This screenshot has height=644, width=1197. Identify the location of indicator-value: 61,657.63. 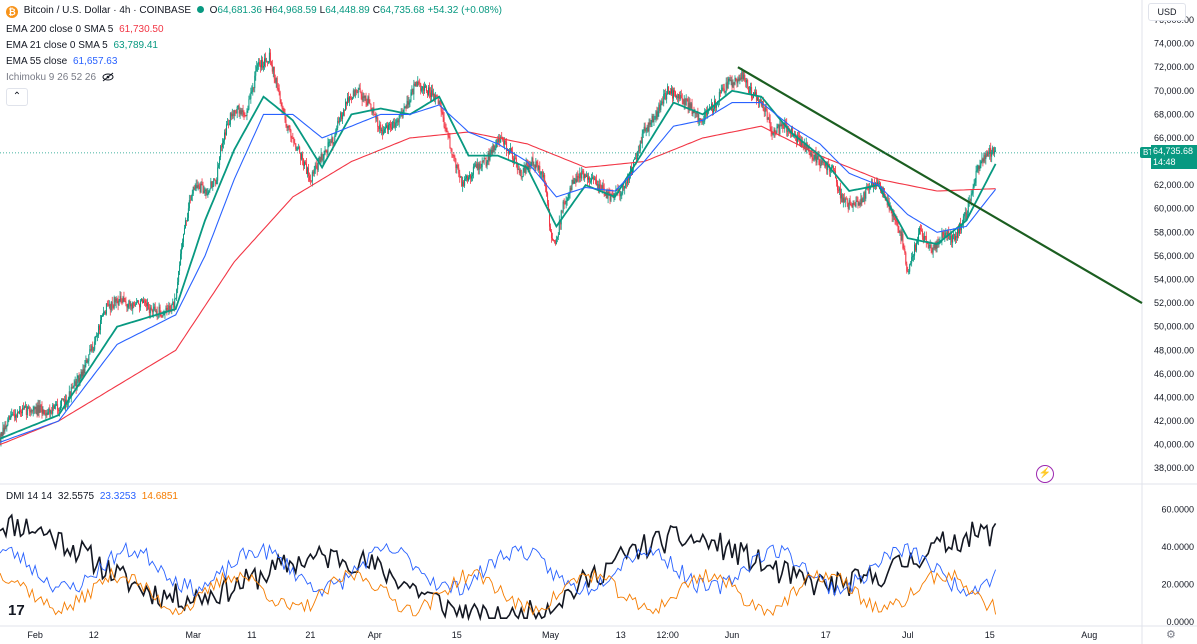
(95, 61).